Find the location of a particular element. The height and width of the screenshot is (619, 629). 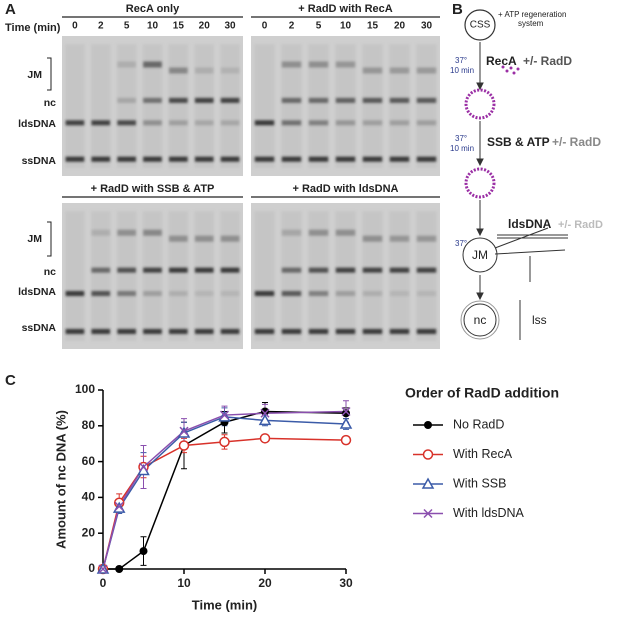

y-tick-label: 0 is located at coordinates (91, 568).